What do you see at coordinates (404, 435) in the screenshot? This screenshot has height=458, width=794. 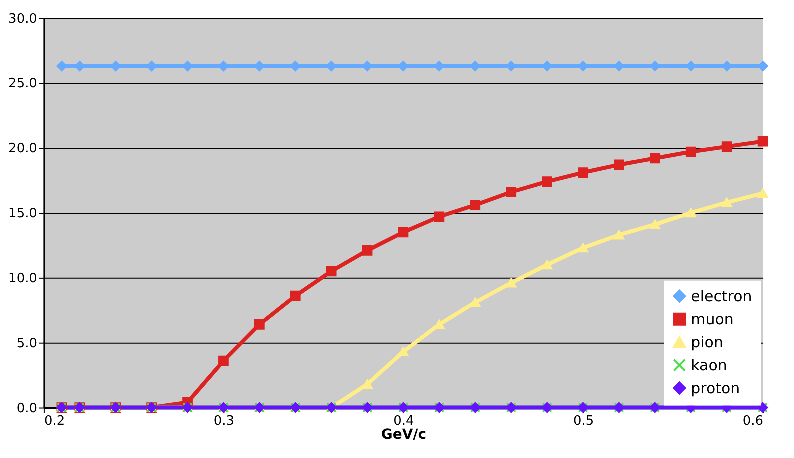 I see `x-axis-title: GeV/c` at bounding box center [404, 435].